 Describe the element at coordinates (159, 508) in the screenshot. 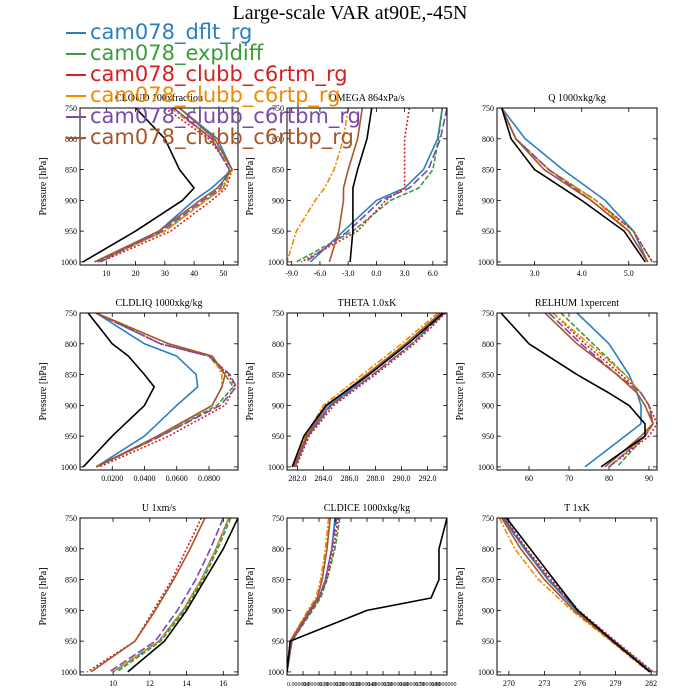

I see `panel-title: U 1xm/s` at that location.